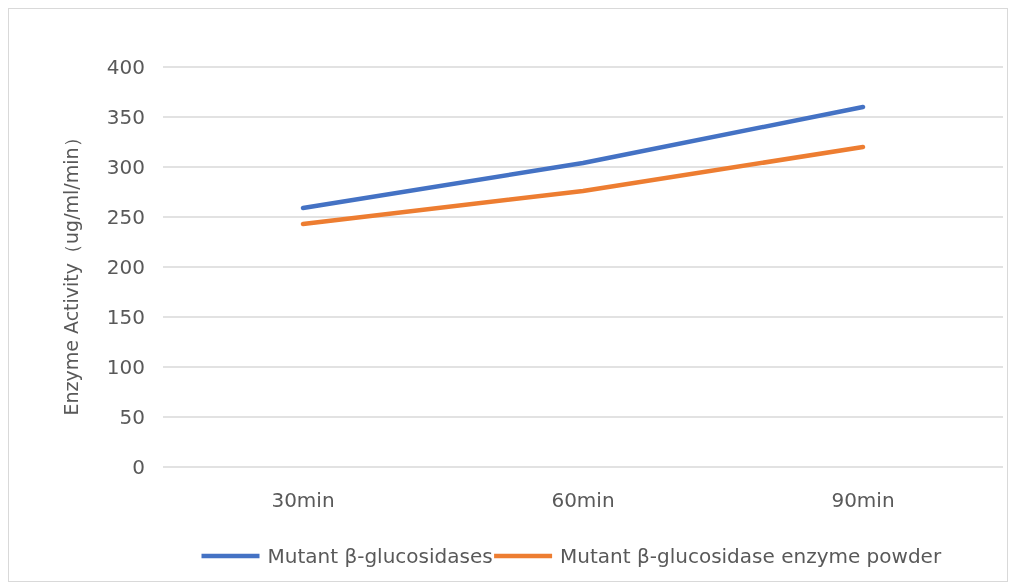 This screenshot has height=582, width=1009. Describe the element at coordinates (125, 217) in the screenshot. I see `y-tick-label: 250` at that location.